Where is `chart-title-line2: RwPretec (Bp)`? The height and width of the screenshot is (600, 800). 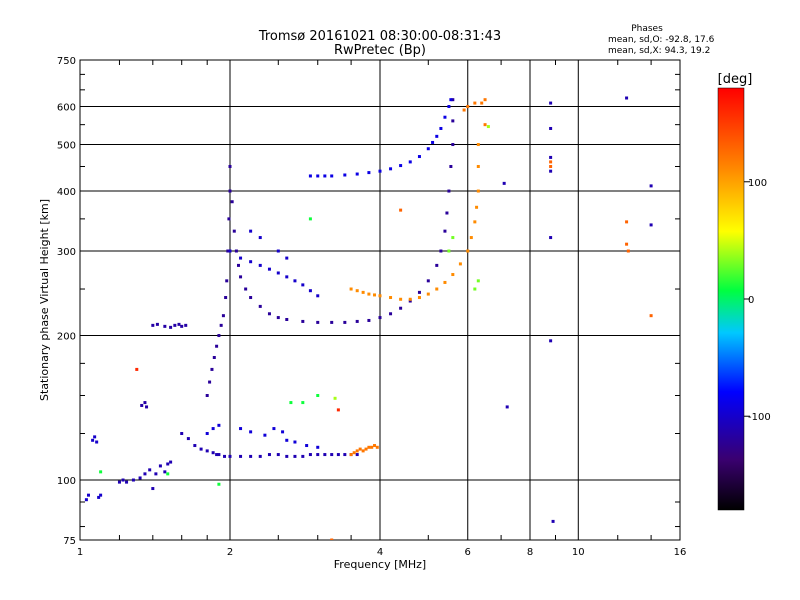
chart-title-line2: RwPretec (Bp) is located at coordinates (380, 50).